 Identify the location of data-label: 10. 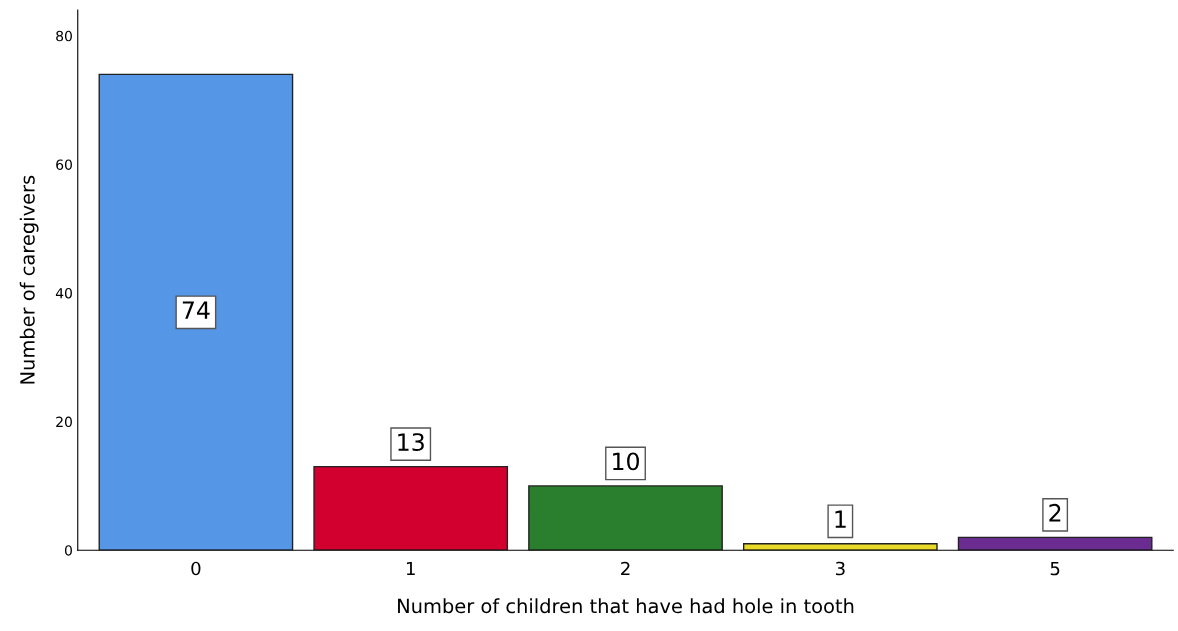
(626, 461).